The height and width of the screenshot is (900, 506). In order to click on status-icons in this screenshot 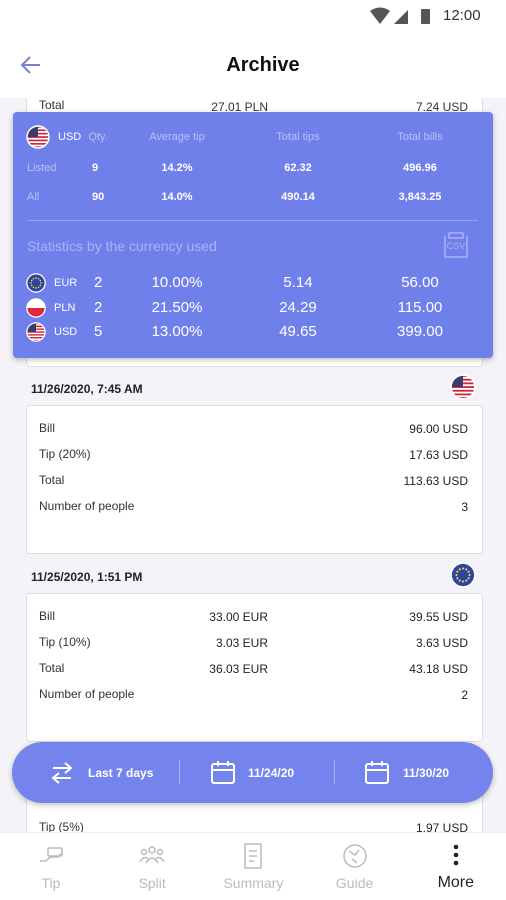, I will do `click(403, 16)`.